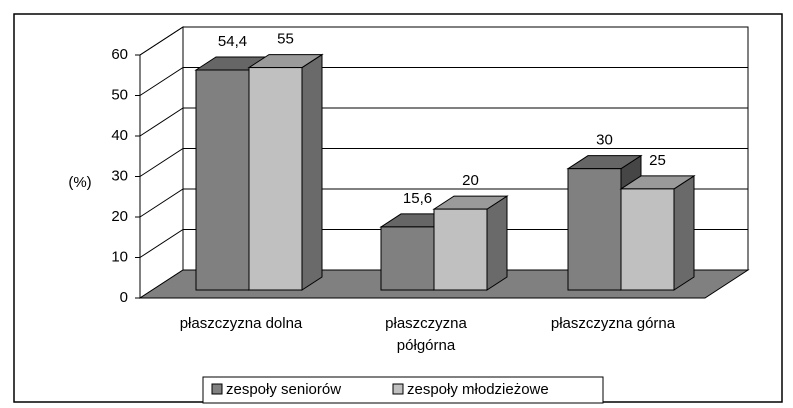 The height and width of the screenshot is (408, 793). I want to click on y-tick-label: 60, so click(119, 54).